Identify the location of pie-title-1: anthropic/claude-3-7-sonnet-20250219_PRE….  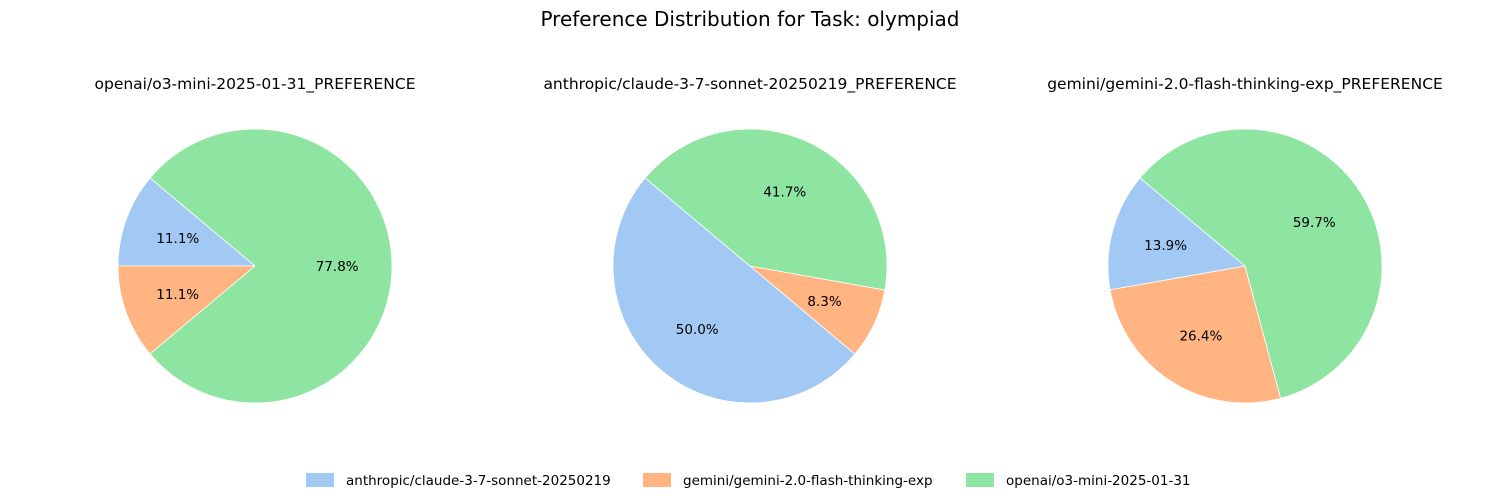
(749, 84).